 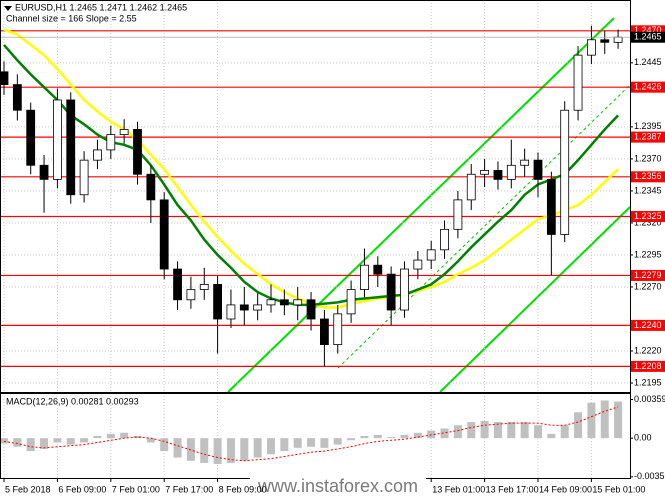 What do you see at coordinates (72, 401) in the screenshot?
I see `macd-title: MACD(12,26,9) 0.00281 0.00293` at bounding box center [72, 401].